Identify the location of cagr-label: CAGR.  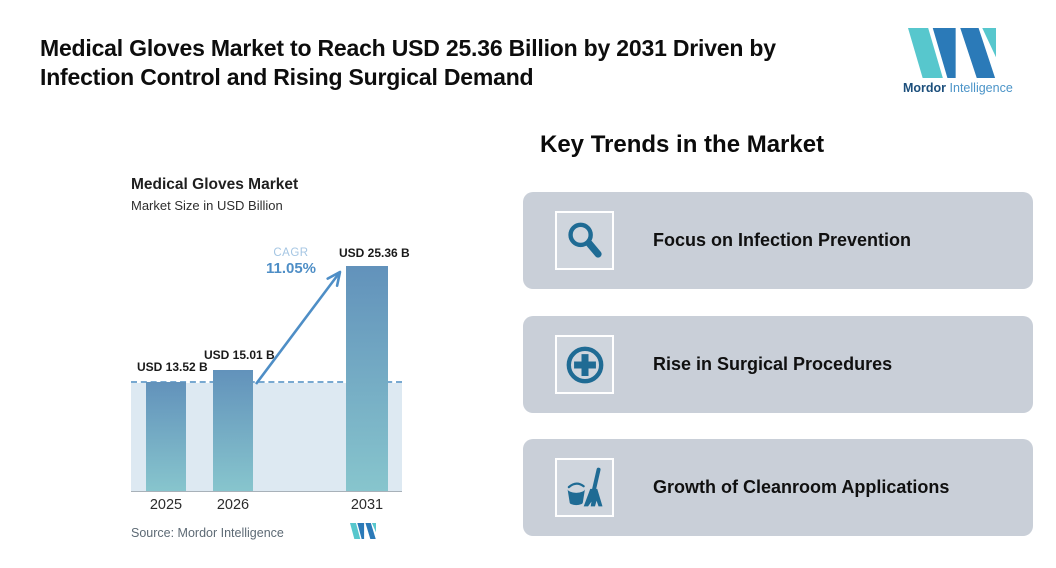
(291, 253).